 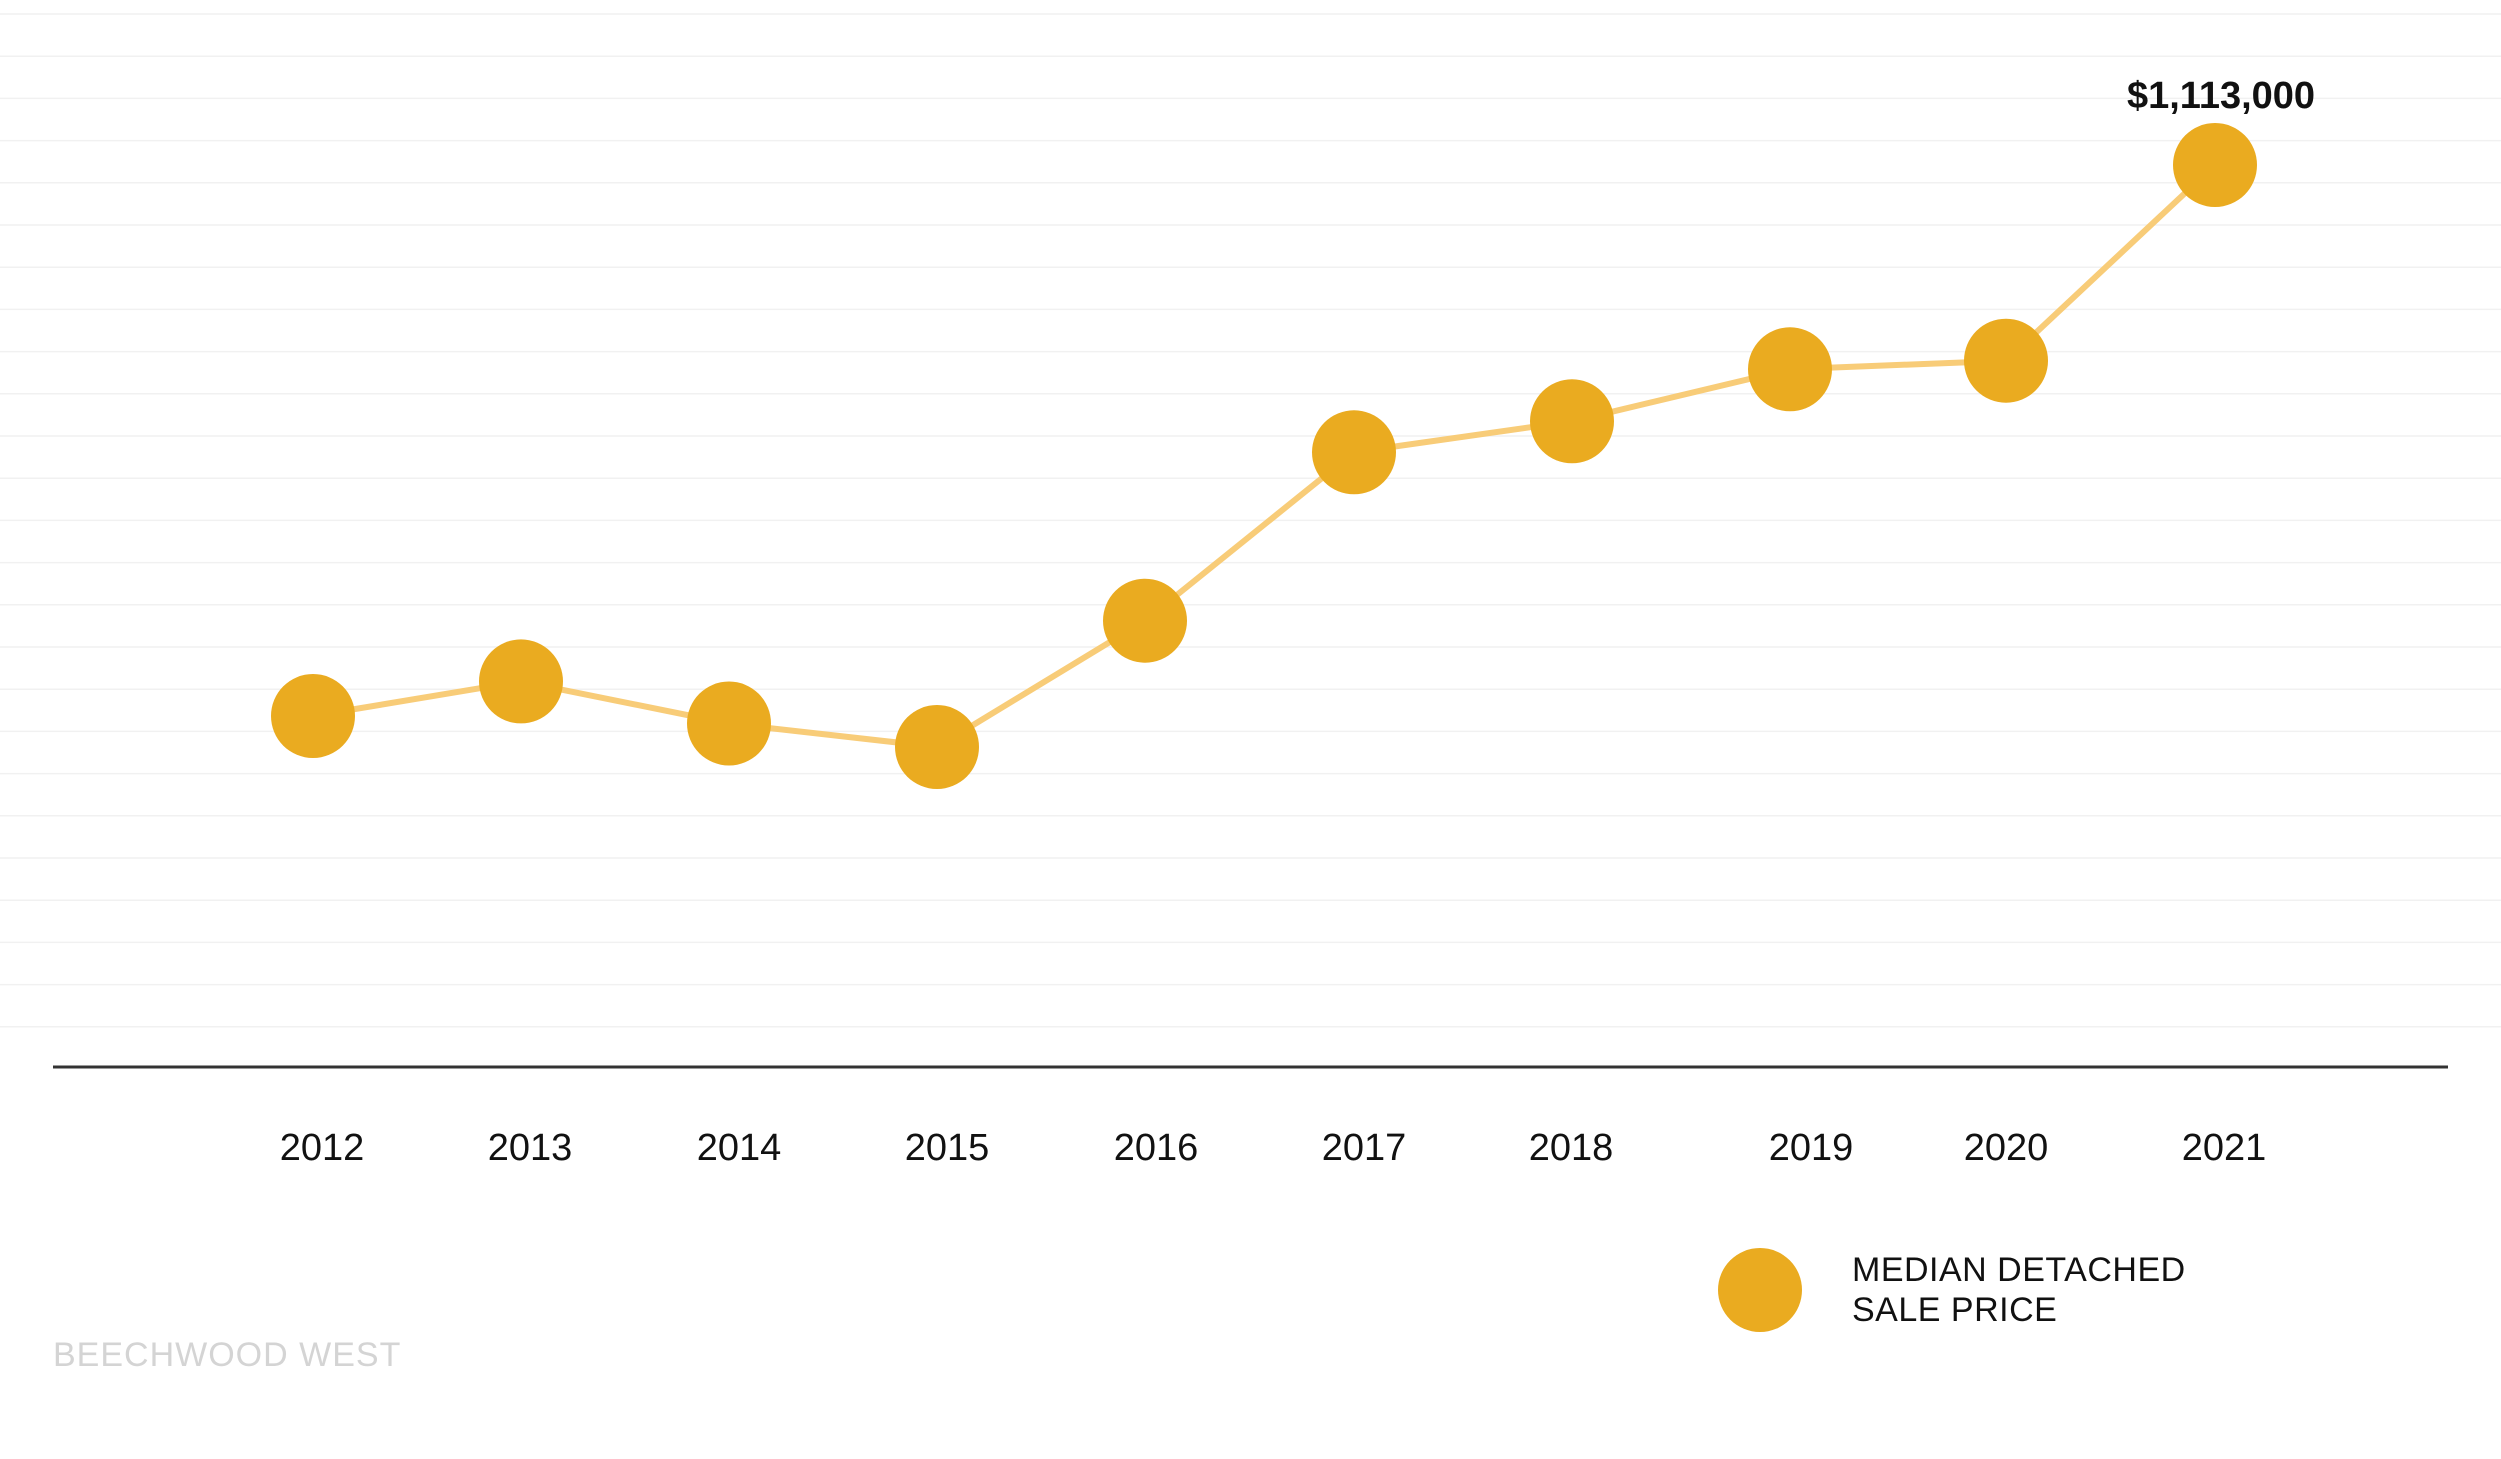 What do you see at coordinates (739, 1148) in the screenshot?
I see `x-tick-label: 2014` at bounding box center [739, 1148].